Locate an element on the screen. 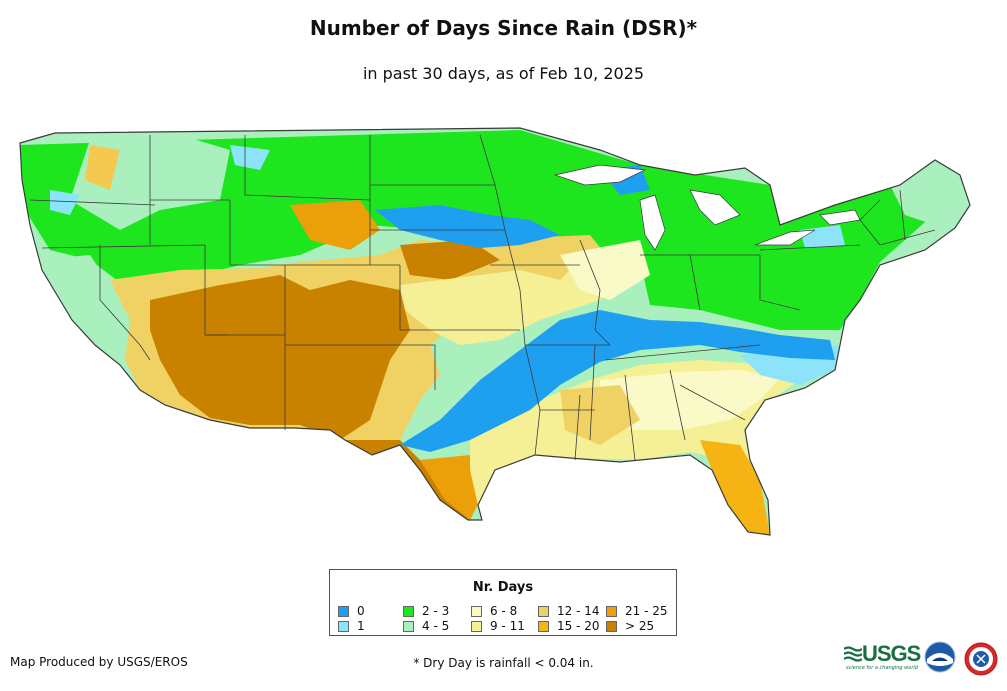 The image size is (1007, 691). map-credit: Map Produced by USGS/EROS is located at coordinates (99, 662).